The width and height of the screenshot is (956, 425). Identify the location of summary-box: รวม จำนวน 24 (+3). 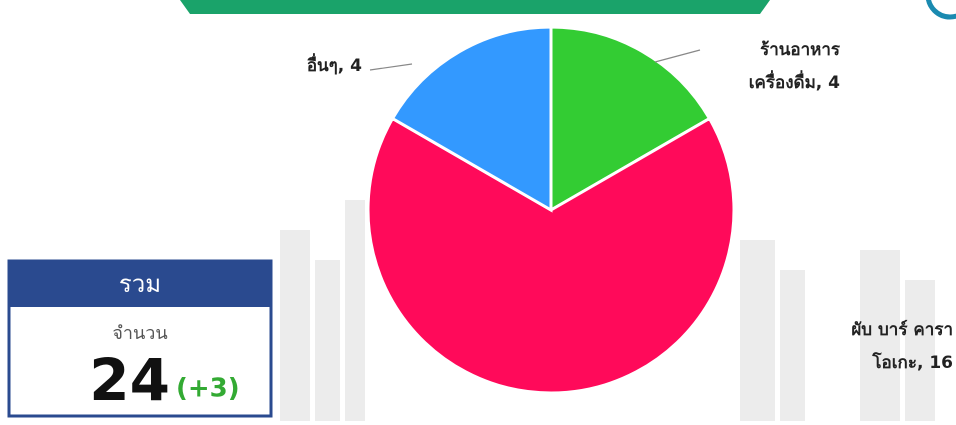
(140, 338).